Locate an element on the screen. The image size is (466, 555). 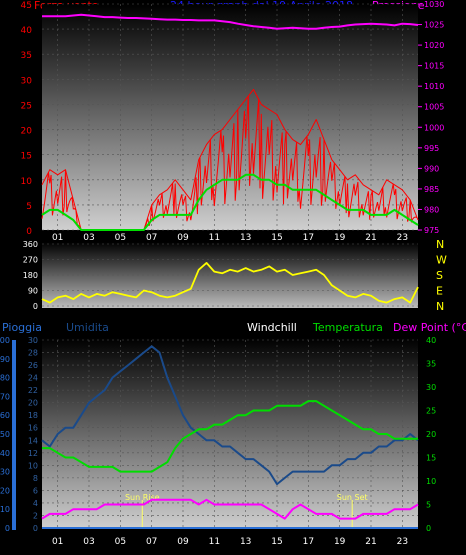
wind-y-tick-label: 30 is located at coordinates (27, 81).